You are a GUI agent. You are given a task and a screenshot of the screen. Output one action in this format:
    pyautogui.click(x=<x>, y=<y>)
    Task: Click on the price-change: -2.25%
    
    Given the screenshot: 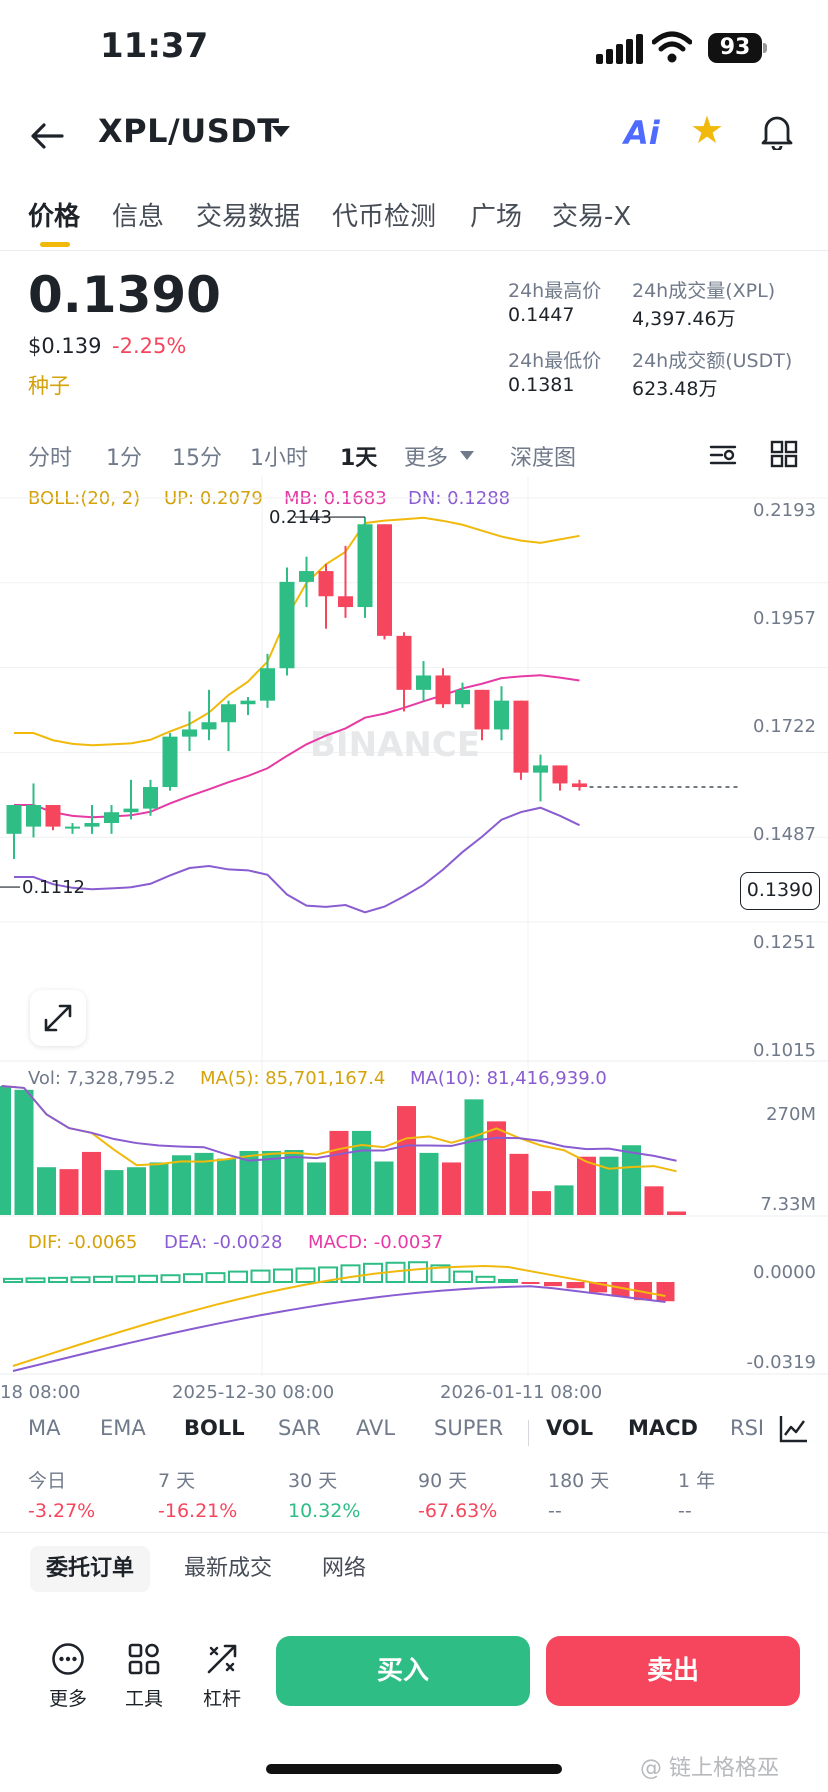 What is the action you would take?
    pyautogui.click(x=149, y=346)
    